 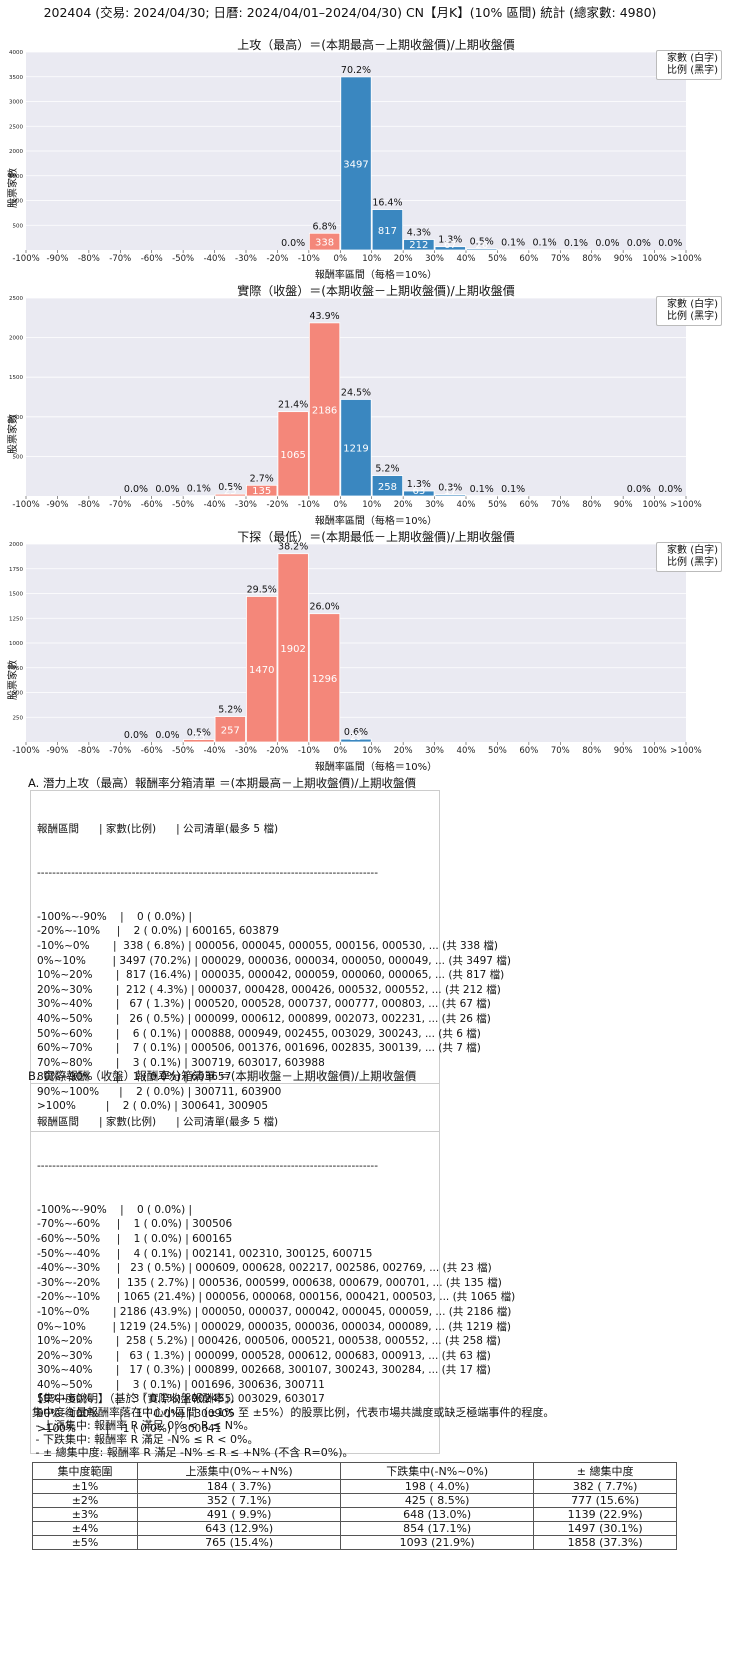 I want to click on count-label: 63, so click(x=418, y=491).